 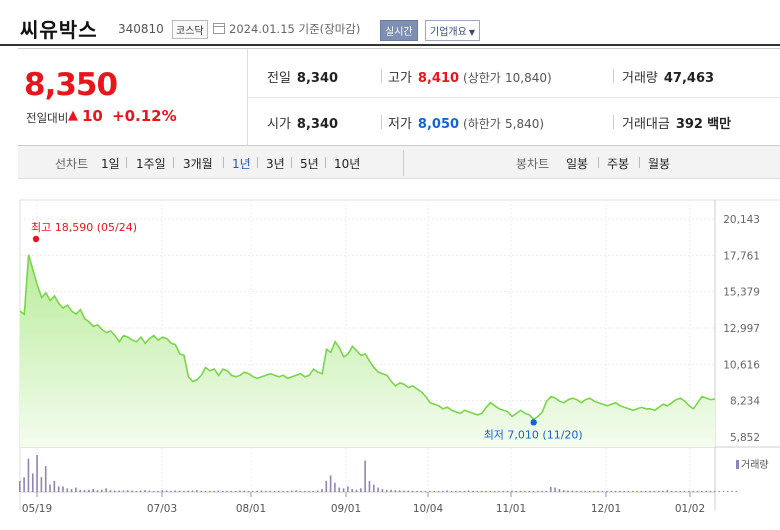 What do you see at coordinates (47, 118) in the screenshot?
I see `change-label: 전일대비` at bounding box center [47, 118].